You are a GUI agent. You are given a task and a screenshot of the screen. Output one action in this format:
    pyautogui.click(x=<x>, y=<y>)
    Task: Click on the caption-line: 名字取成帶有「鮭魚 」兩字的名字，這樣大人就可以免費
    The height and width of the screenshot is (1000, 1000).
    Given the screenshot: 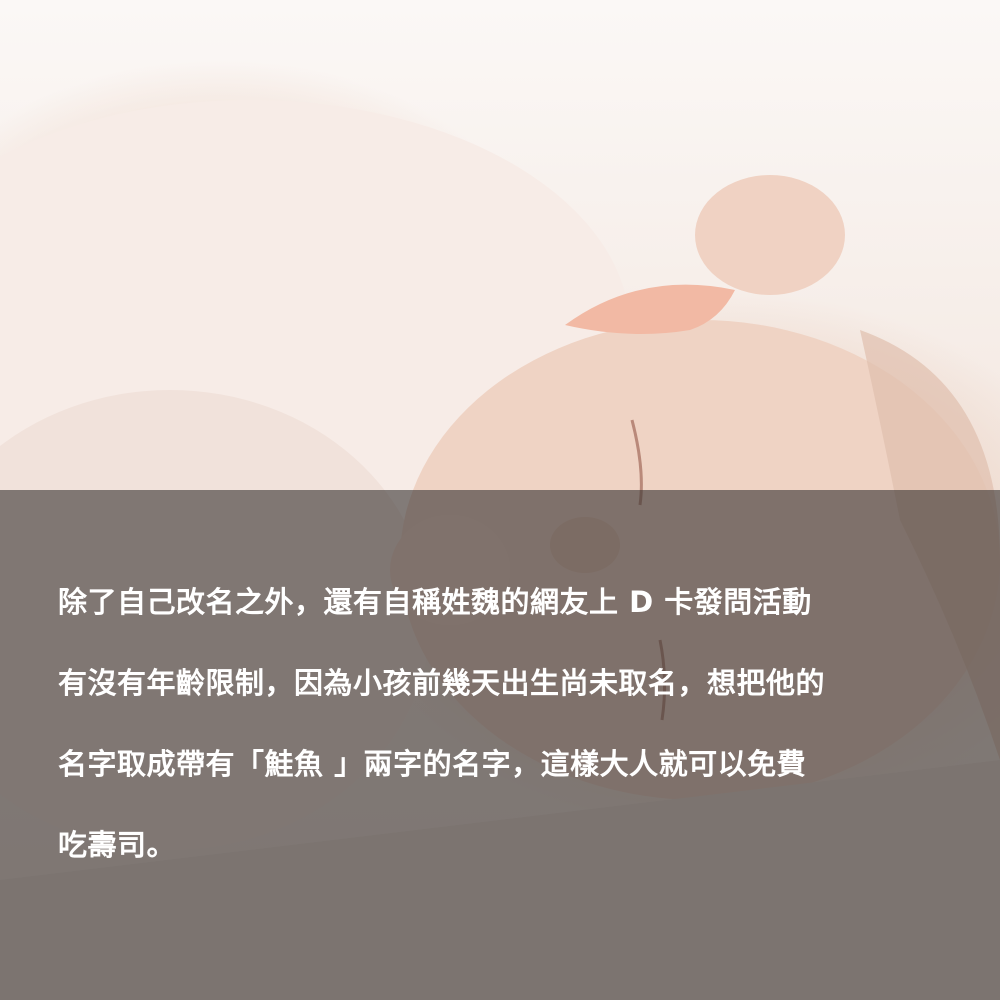 What is the action you would take?
    pyautogui.click(x=432, y=764)
    